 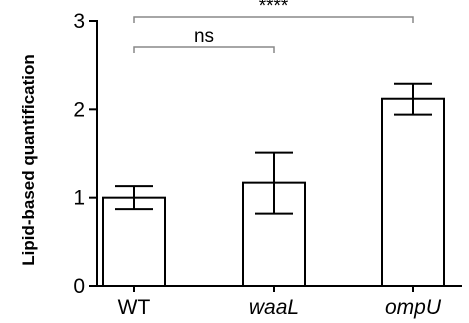 What do you see at coordinates (274, 8) in the screenshot?
I see `significance-label: ****` at bounding box center [274, 8].